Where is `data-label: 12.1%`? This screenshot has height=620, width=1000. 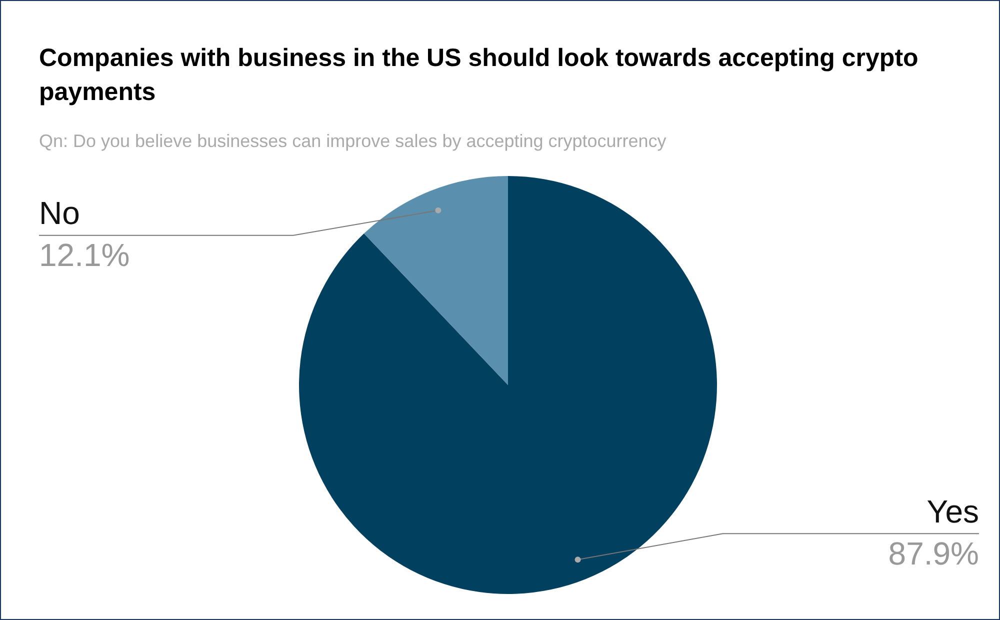
data-label: 12.1% is located at coordinates (84, 255).